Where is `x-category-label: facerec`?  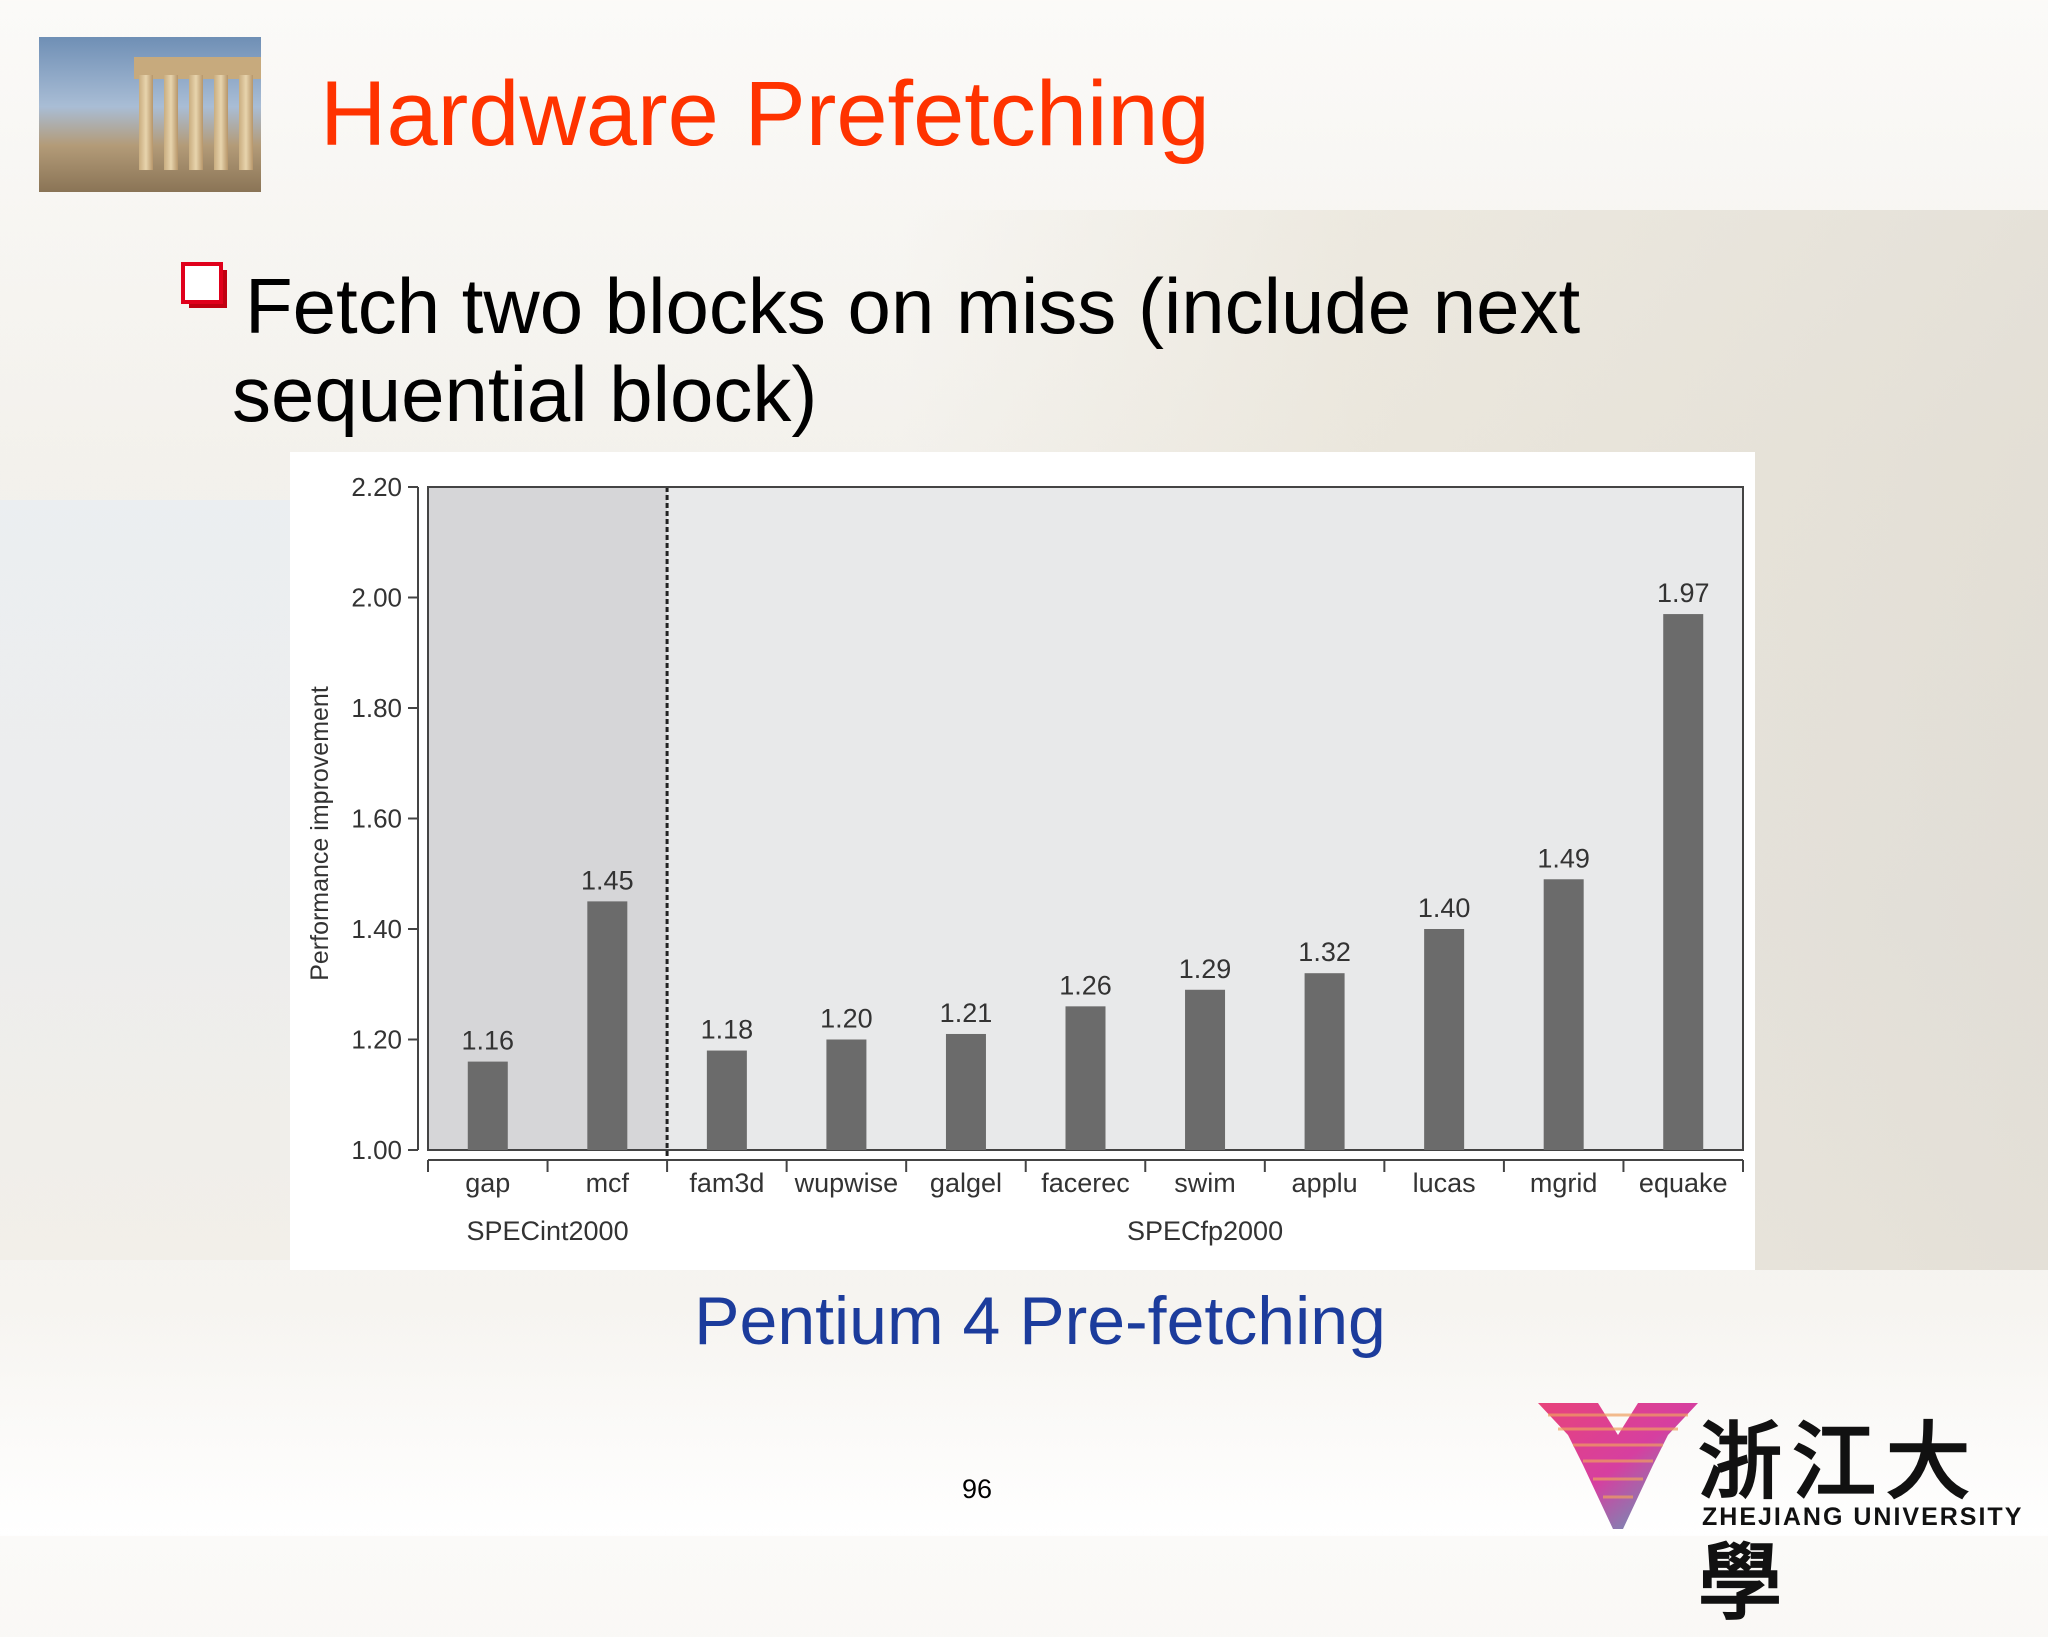
x-category-label: facerec is located at coordinates (1085, 1183).